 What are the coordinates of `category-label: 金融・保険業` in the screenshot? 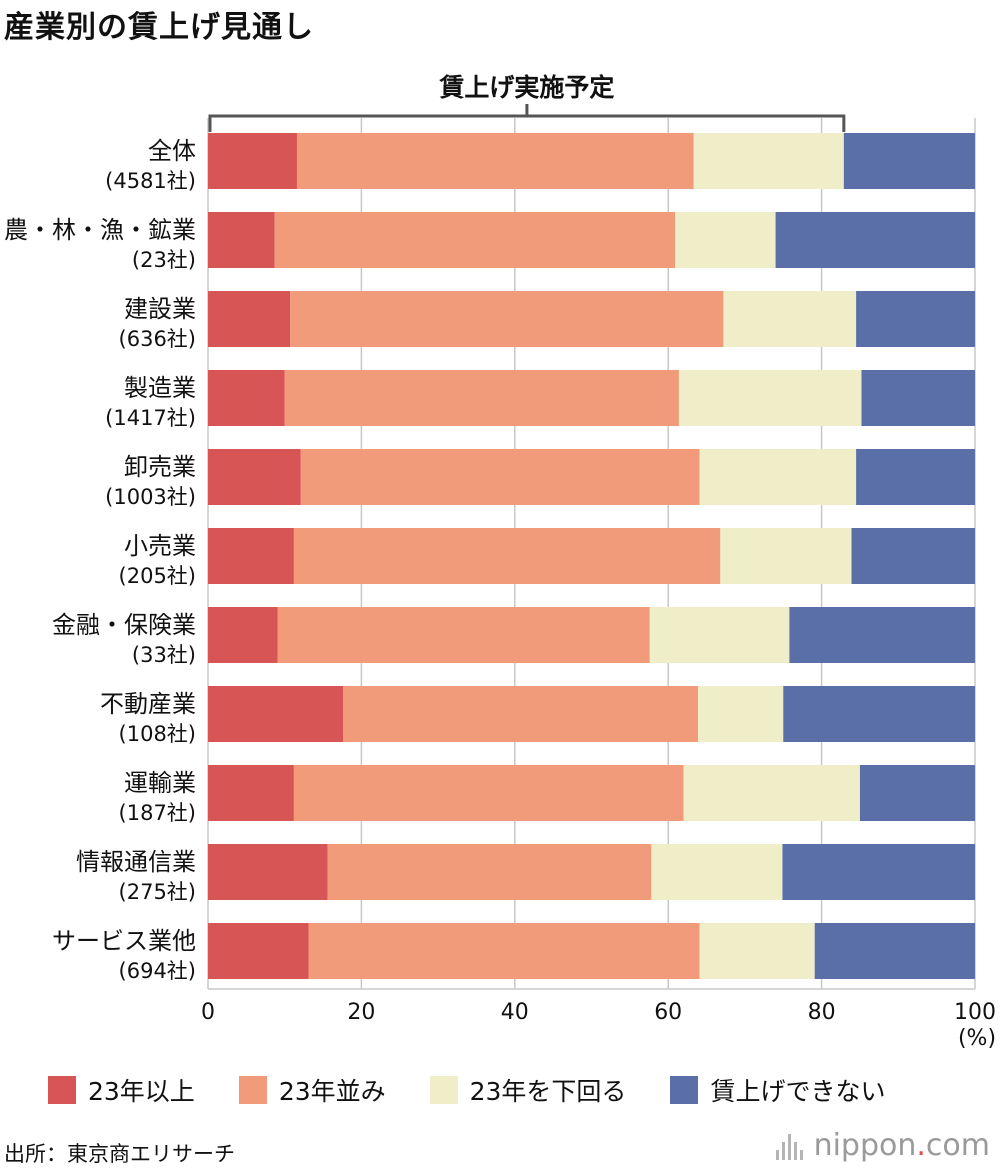 It's located at (124, 625).